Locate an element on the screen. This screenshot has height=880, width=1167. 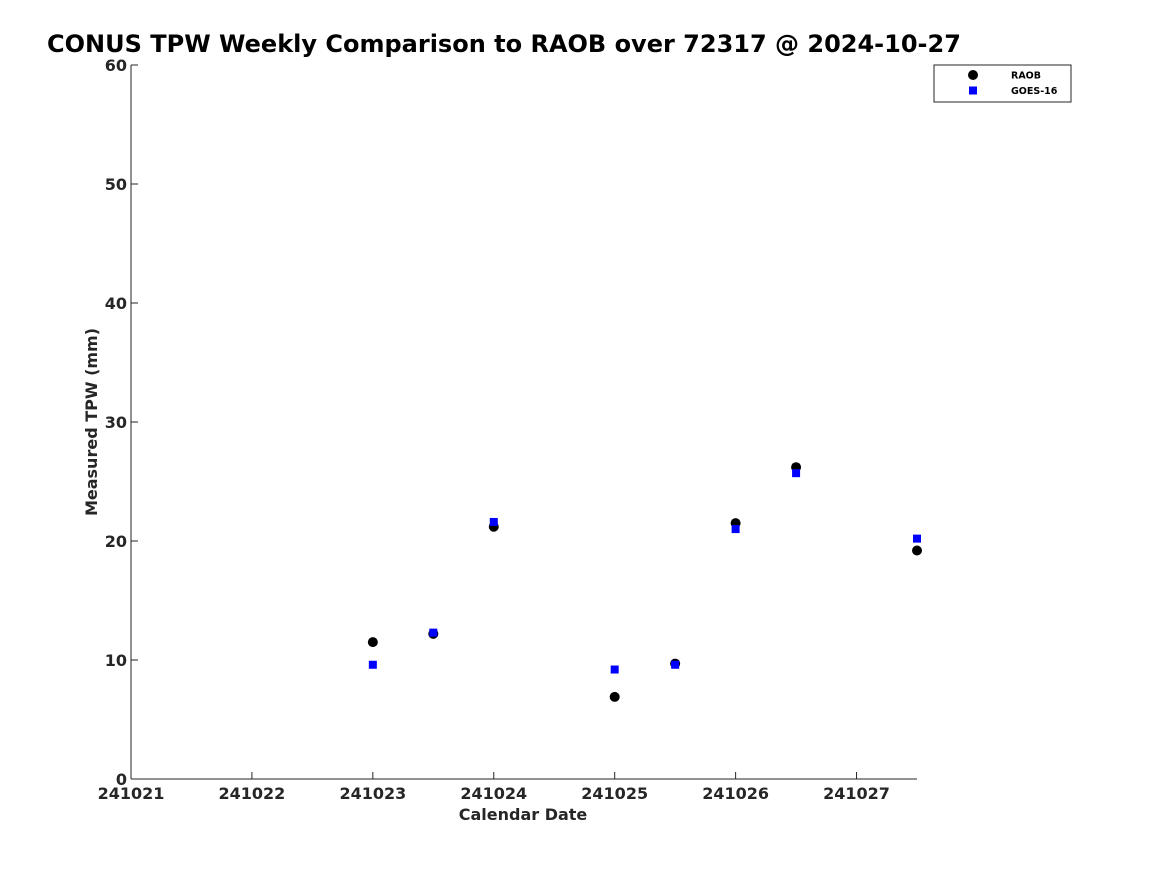
x-tick-label: 241024 is located at coordinates (493, 793).